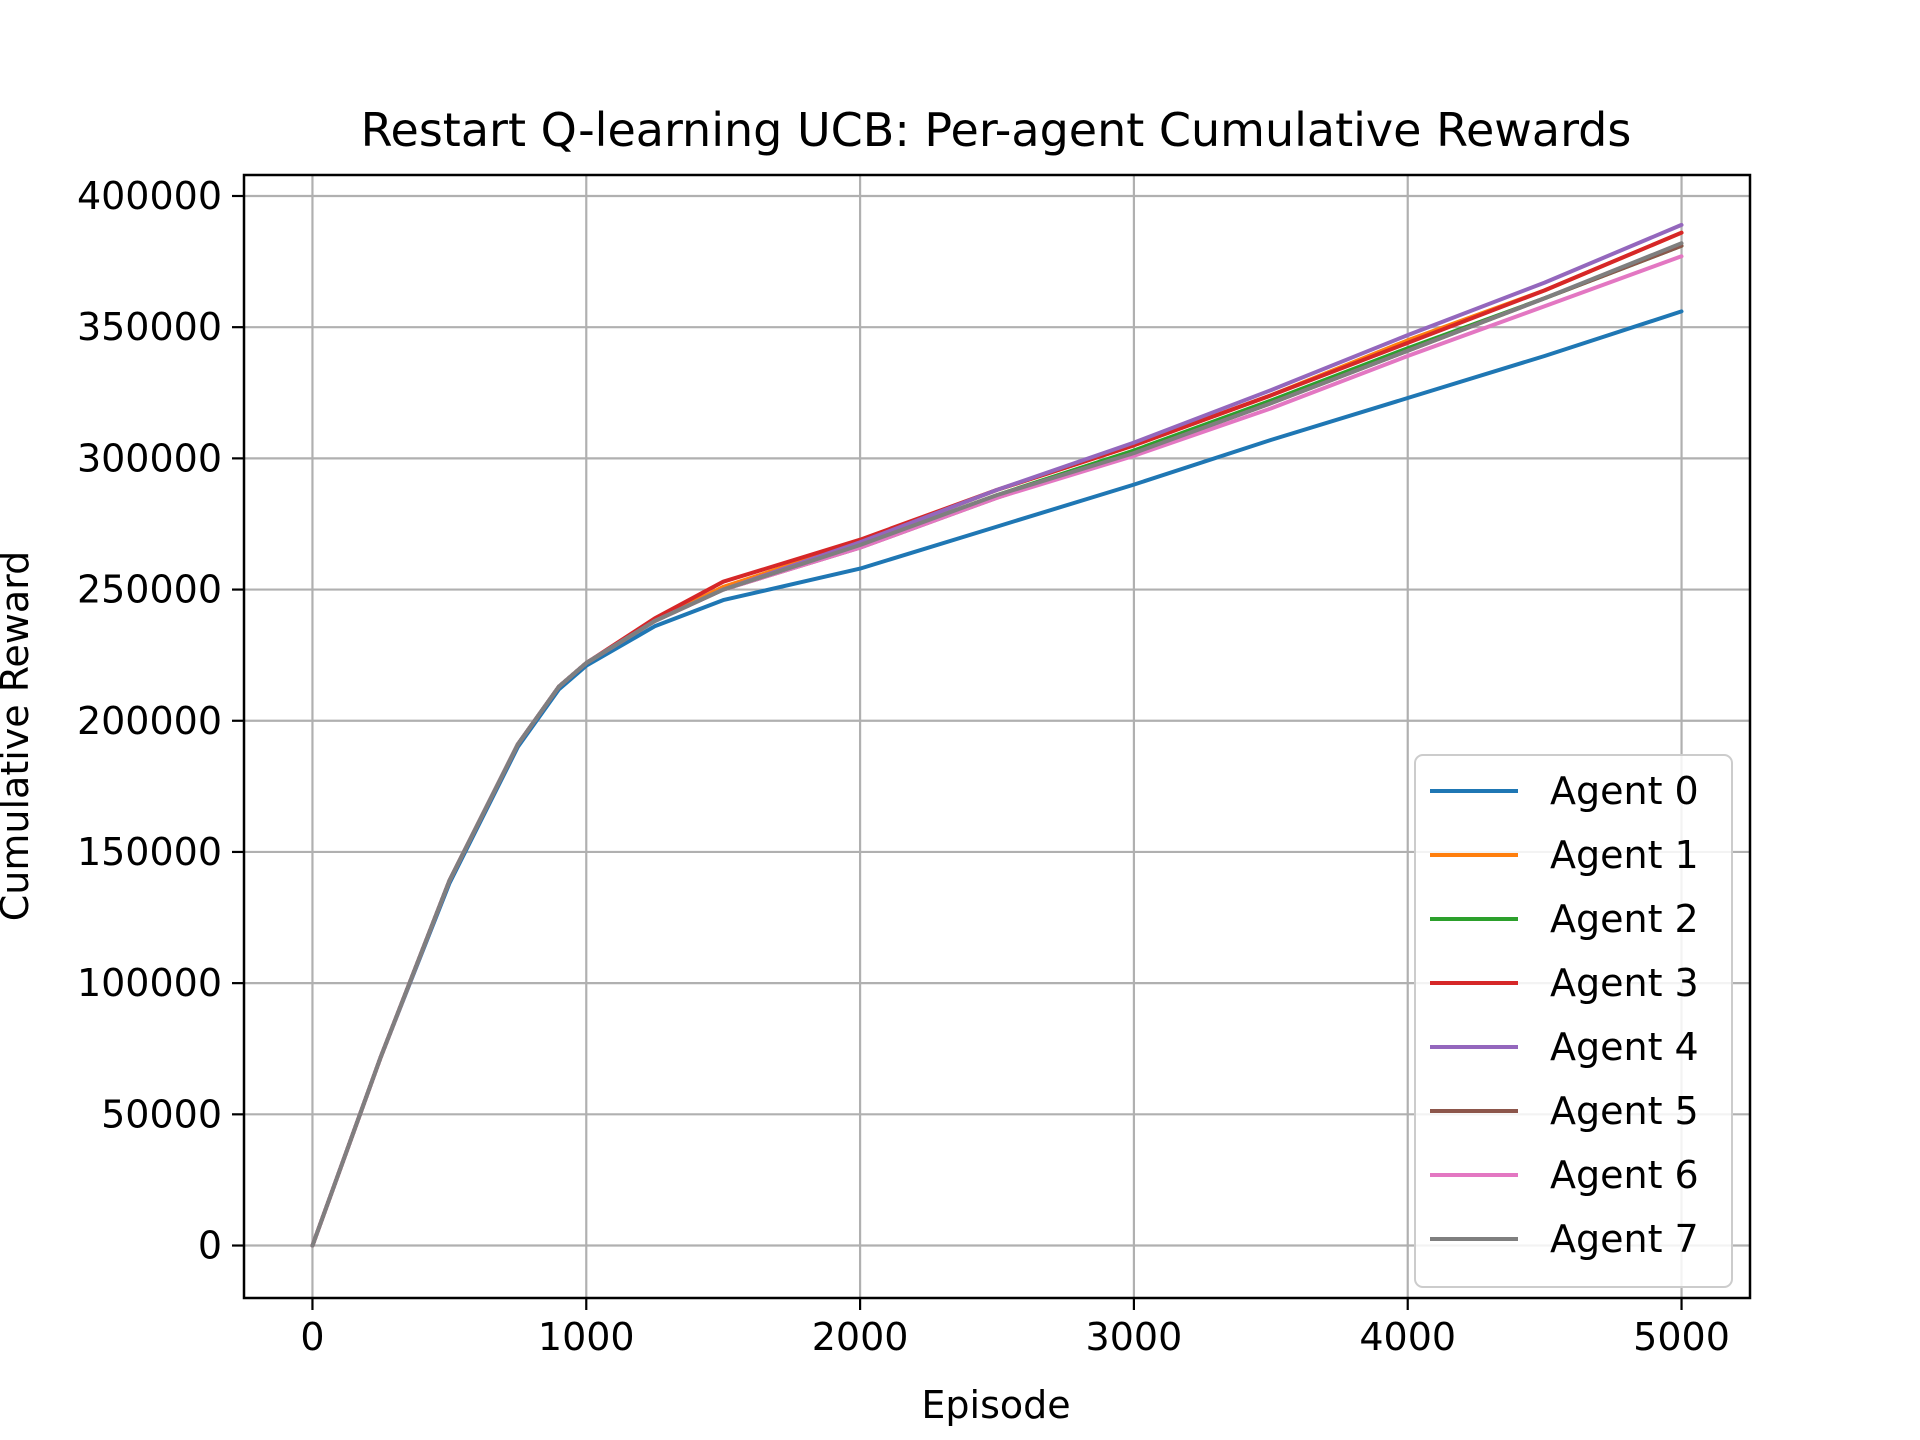 The image size is (1920, 1440). I want to click on legend-label-agent-3: Agent 3, so click(1624, 983).